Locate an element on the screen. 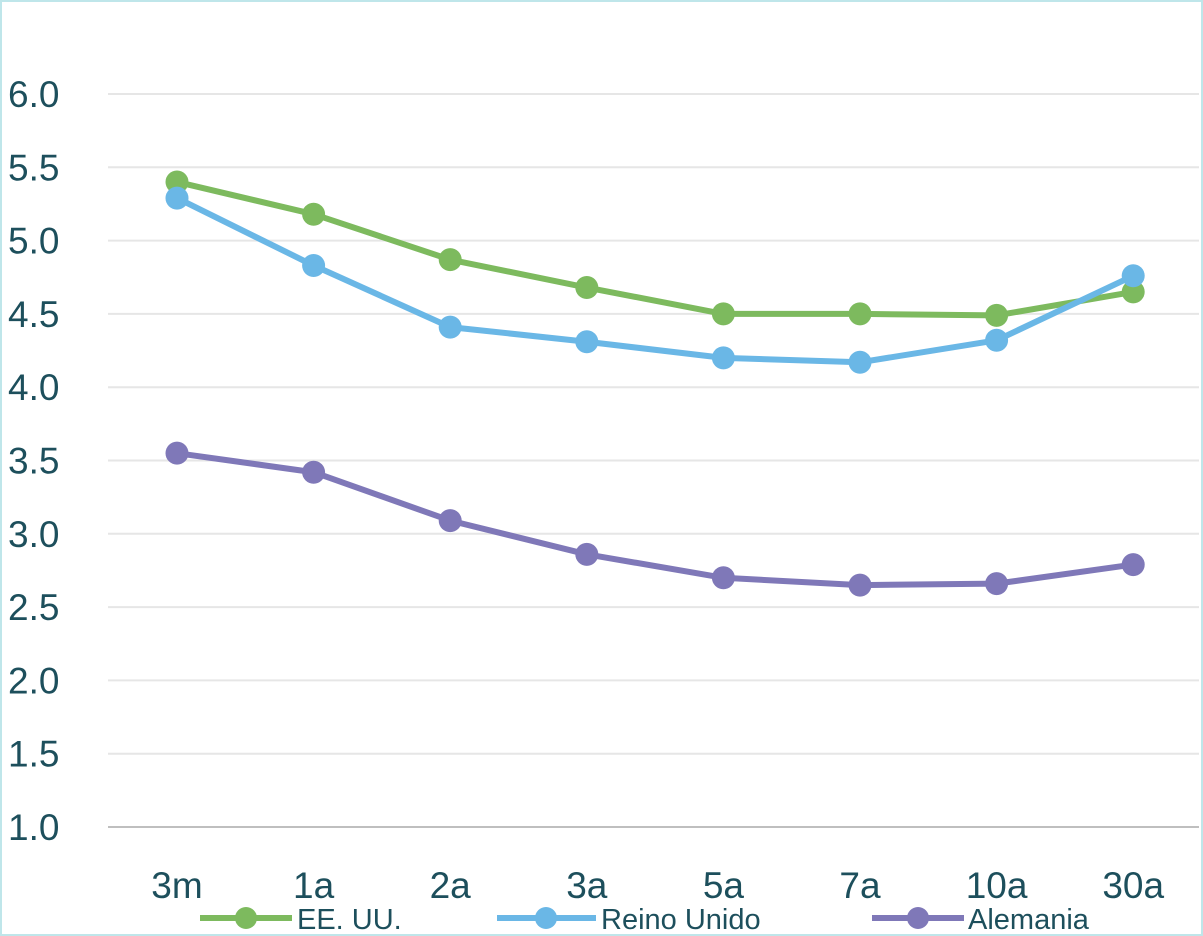 This screenshot has width=1203, height=936. x-tick-label: 10a is located at coordinates (997, 885).